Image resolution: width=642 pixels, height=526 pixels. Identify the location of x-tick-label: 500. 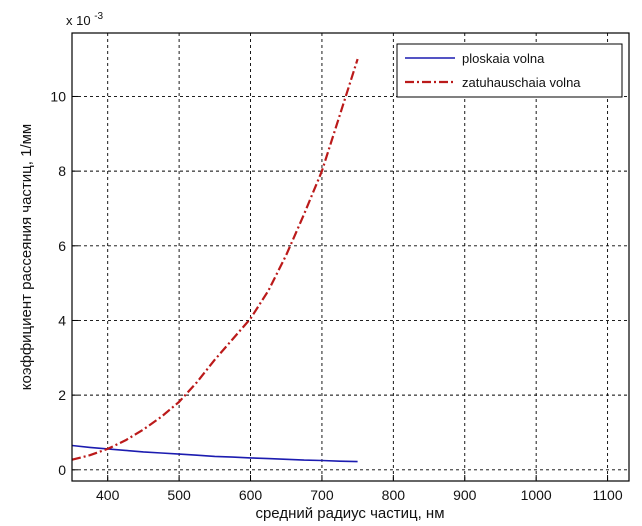
(179, 495).